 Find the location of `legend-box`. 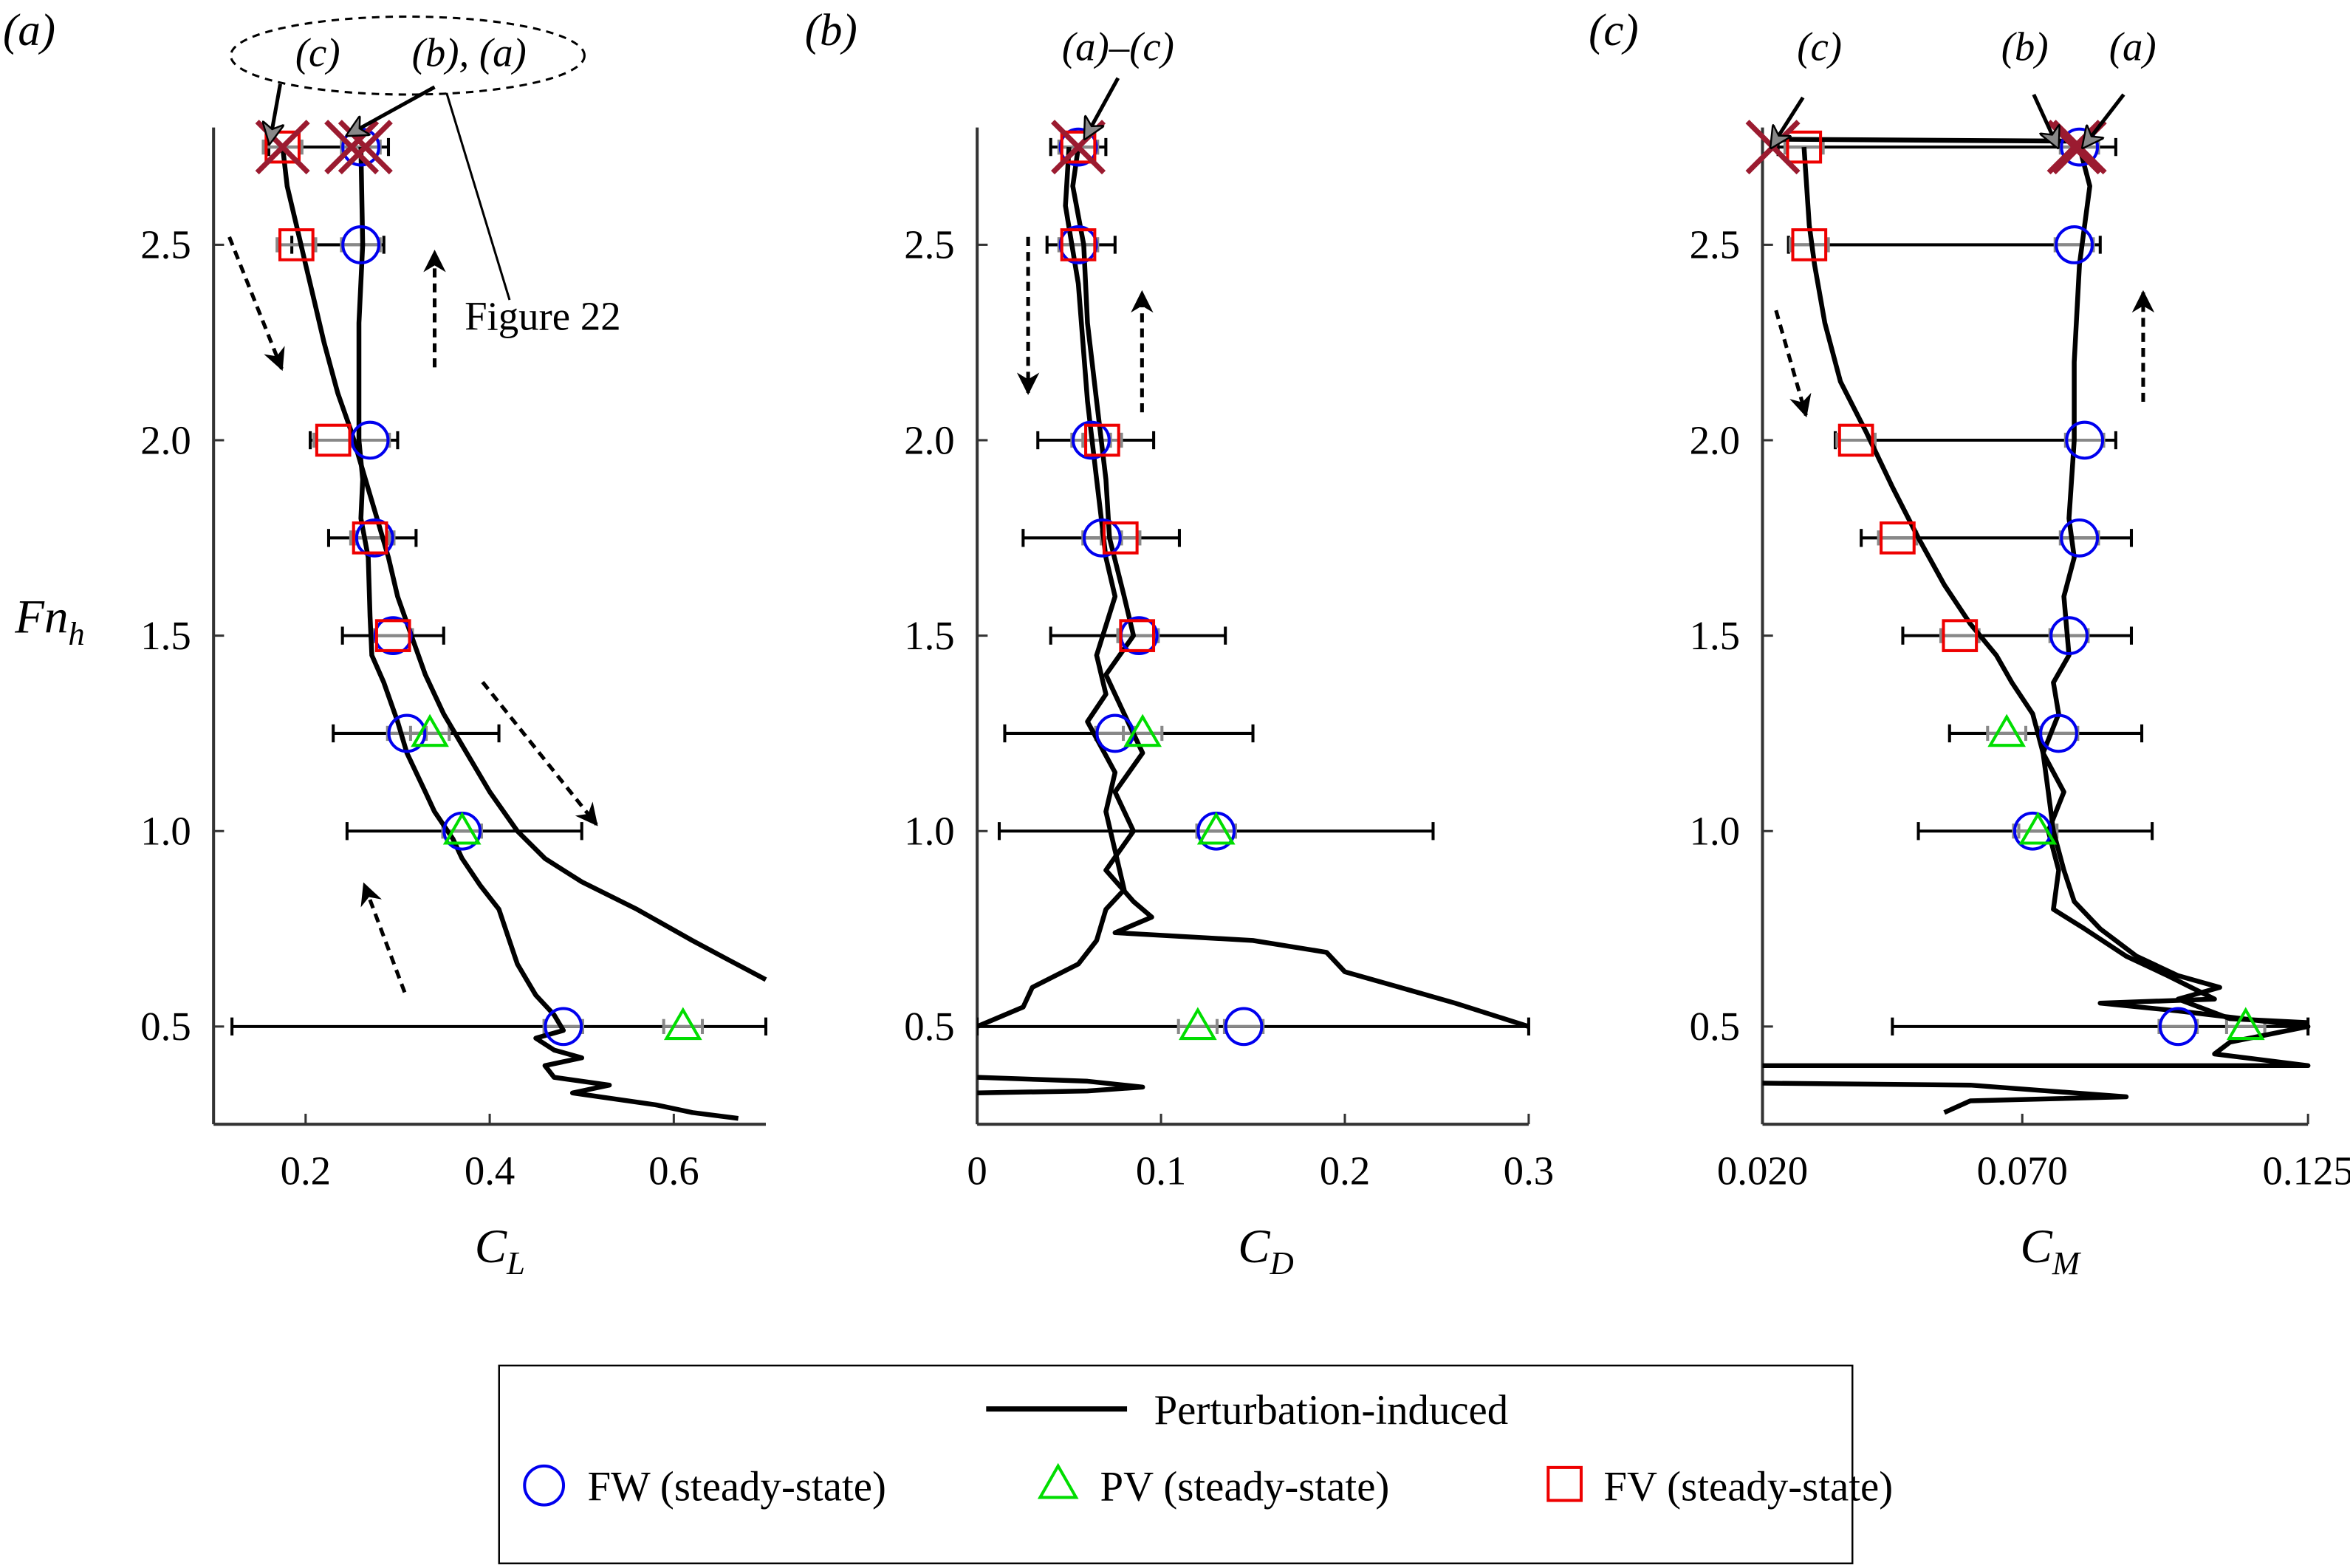

legend-box is located at coordinates (1176, 1464).